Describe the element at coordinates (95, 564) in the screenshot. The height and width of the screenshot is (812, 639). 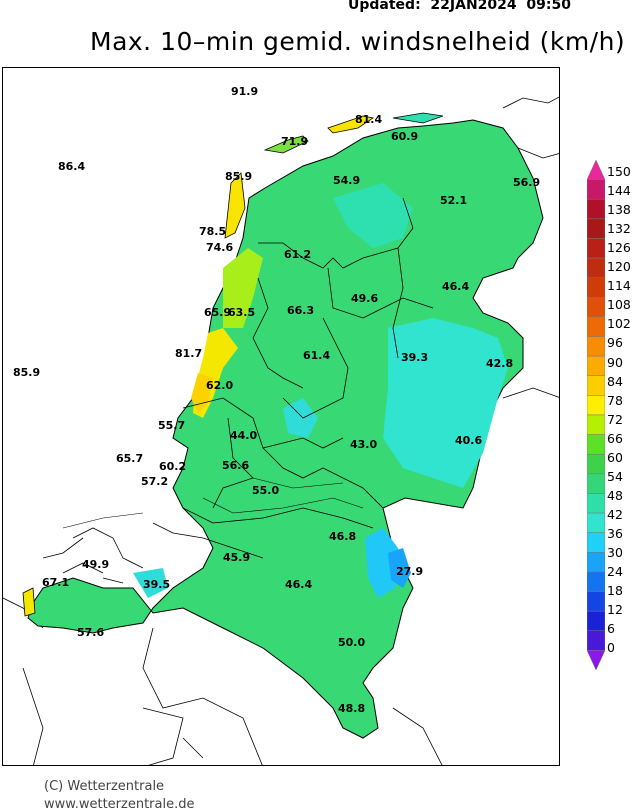
I see `map-value-label: 49.9` at that location.